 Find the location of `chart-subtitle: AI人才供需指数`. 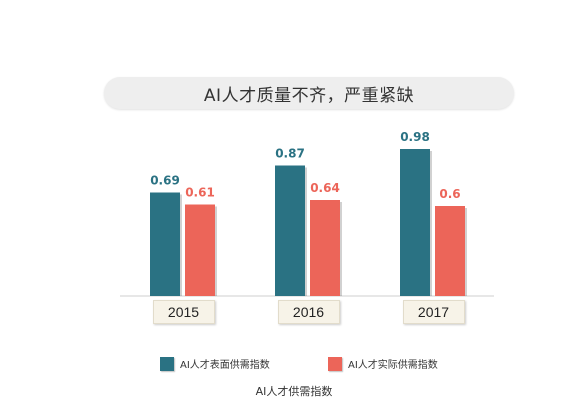

chart-subtitle: AI人才供需指数 is located at coordinates (294, 391).